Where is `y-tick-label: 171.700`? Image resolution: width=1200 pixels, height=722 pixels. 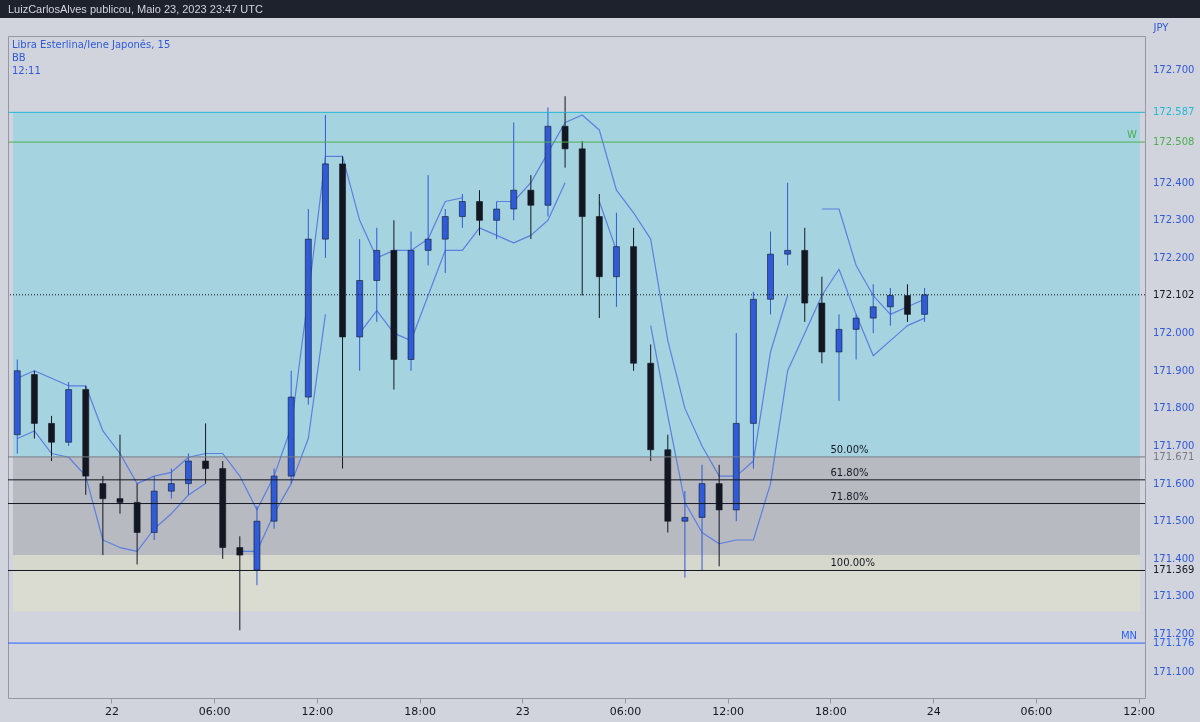 y-tick-label: 171.700 is located at coordinates (1174, 445).